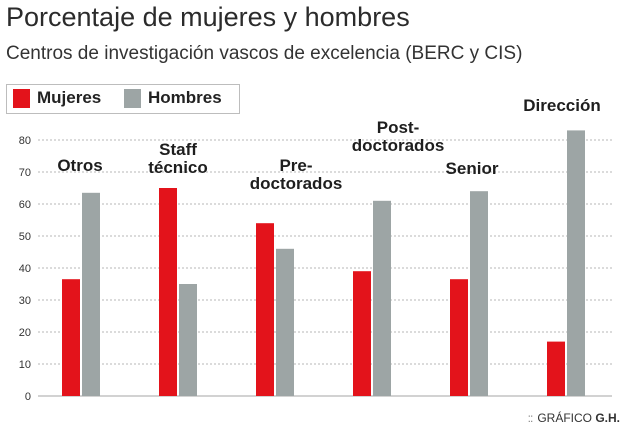 This screenshot has height=428, width=624. Describe the element at coordinates (25, 205) in the screenshot. I see `y-tick-label: 60` at that location.